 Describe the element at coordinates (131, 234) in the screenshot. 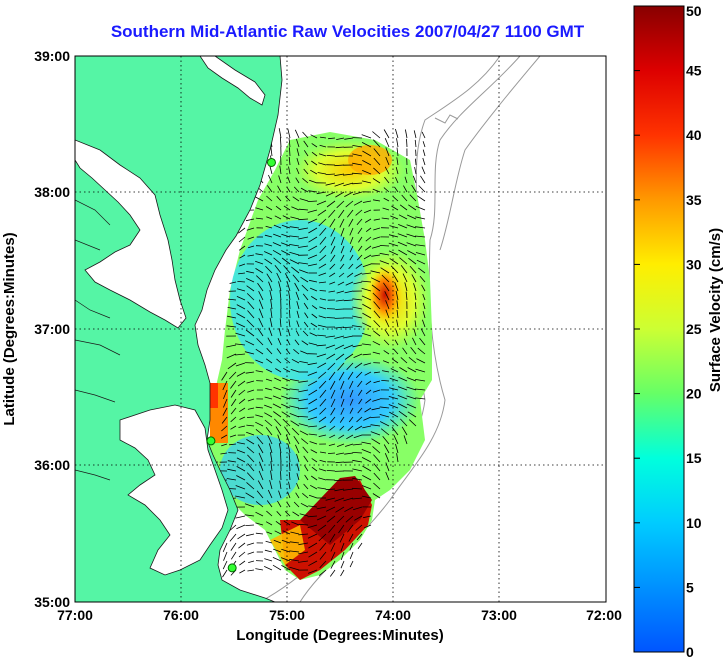

I see `chesapeake-bay` at that location.